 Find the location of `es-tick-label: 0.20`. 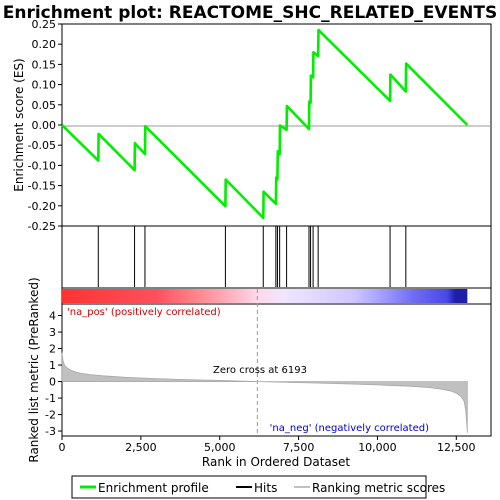

es-tick-label: 0.20 is located at coordinates (44, 44).